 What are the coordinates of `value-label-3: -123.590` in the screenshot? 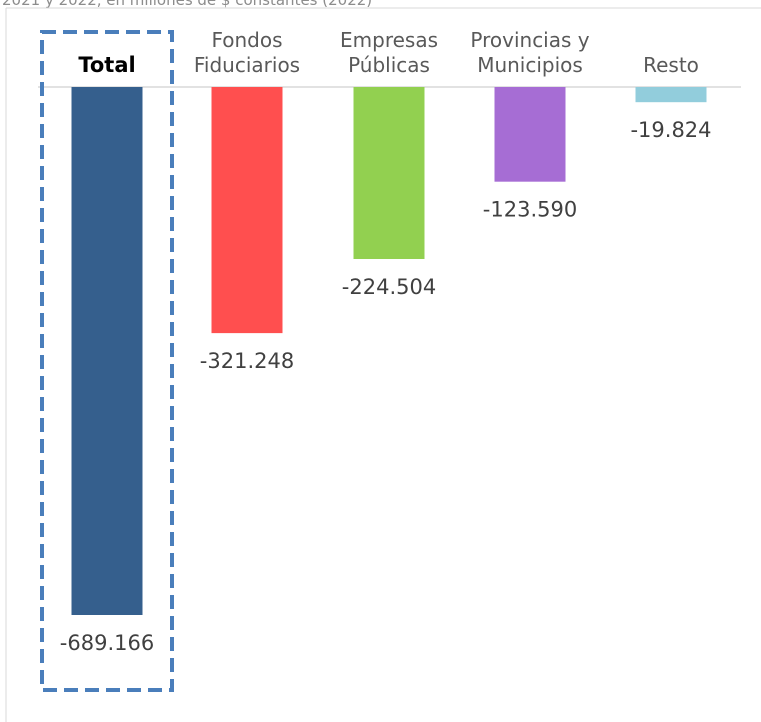 It's located at (530, 210).